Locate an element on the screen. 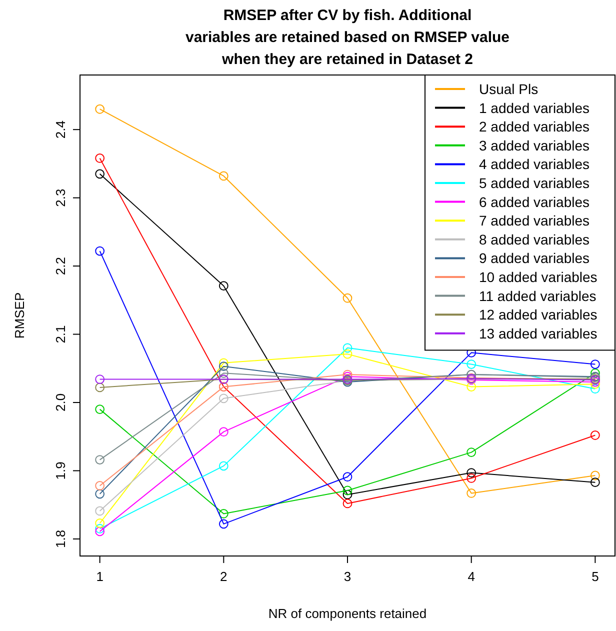 The width and height of the screenshot is (616, 631). x-tick-label: 4 is located at coordinates (471, 576).